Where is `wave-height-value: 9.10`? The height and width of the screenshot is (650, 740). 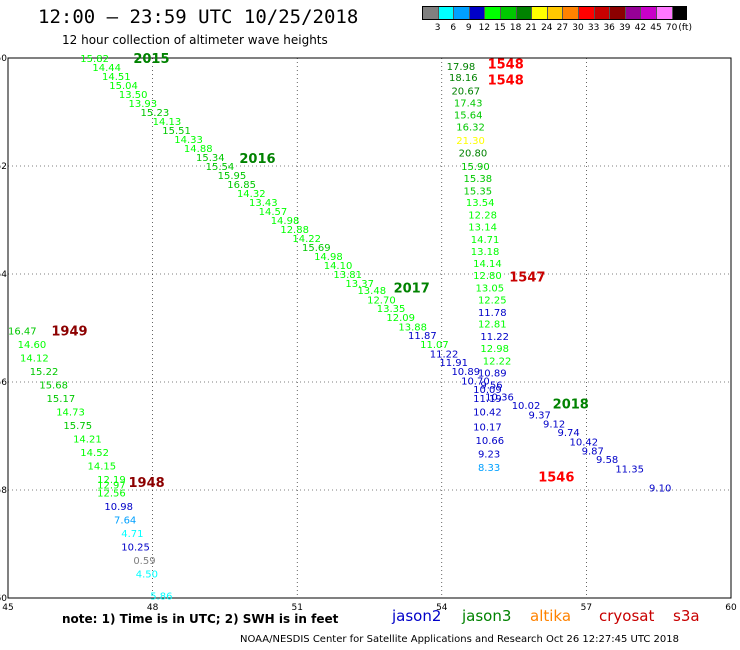
wave-height-value: 9.10 is located at coordinates (660, 488).